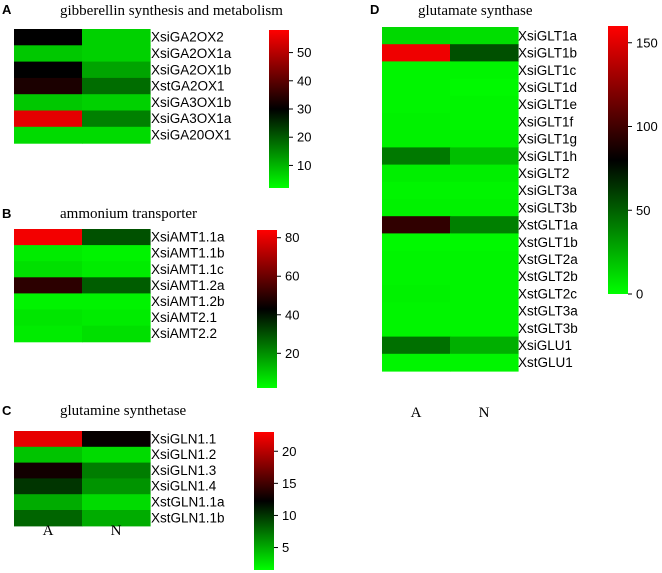 The image size is (662, 573). What do you see at coordinates (292, 237) in the screenshot?
I see `colorbar-tick-label: 80` at bounding box center [292, 237].